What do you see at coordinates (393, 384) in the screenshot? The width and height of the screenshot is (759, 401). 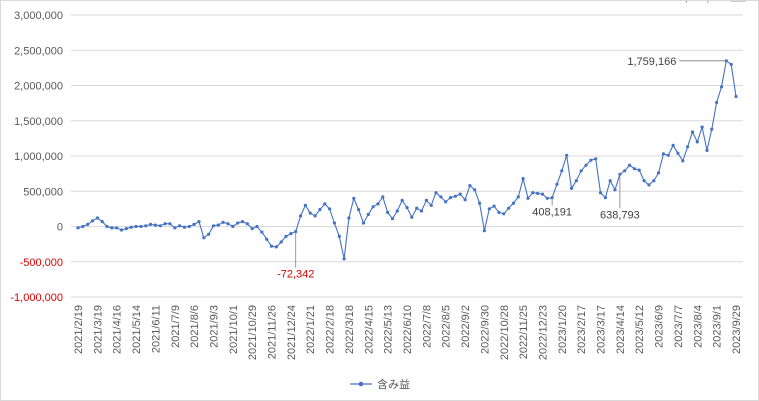 I see `legend-series-name: 含み益` at bounding box center [393, 384].